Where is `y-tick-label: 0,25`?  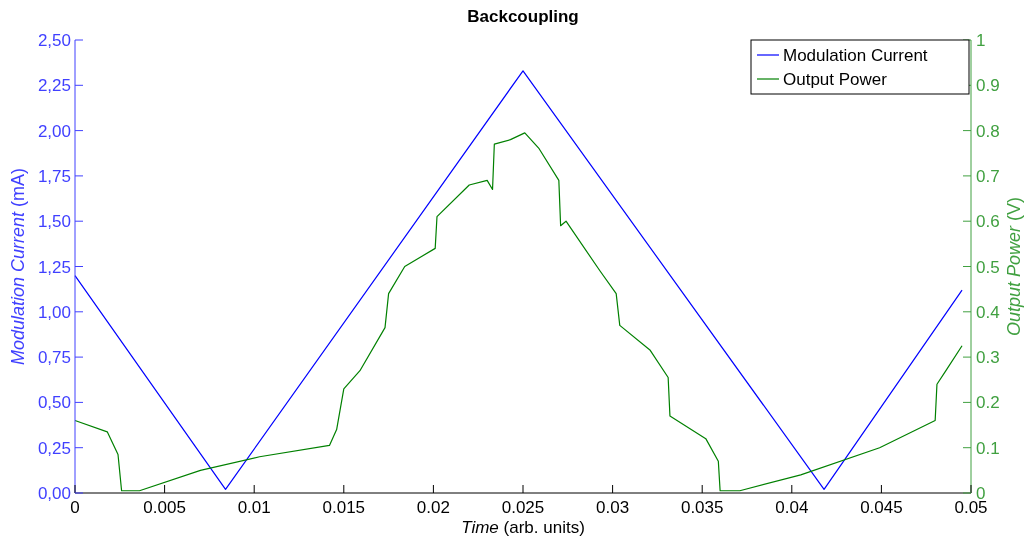
y-tick-label: 0,25 is located at coordinates (54, 448).